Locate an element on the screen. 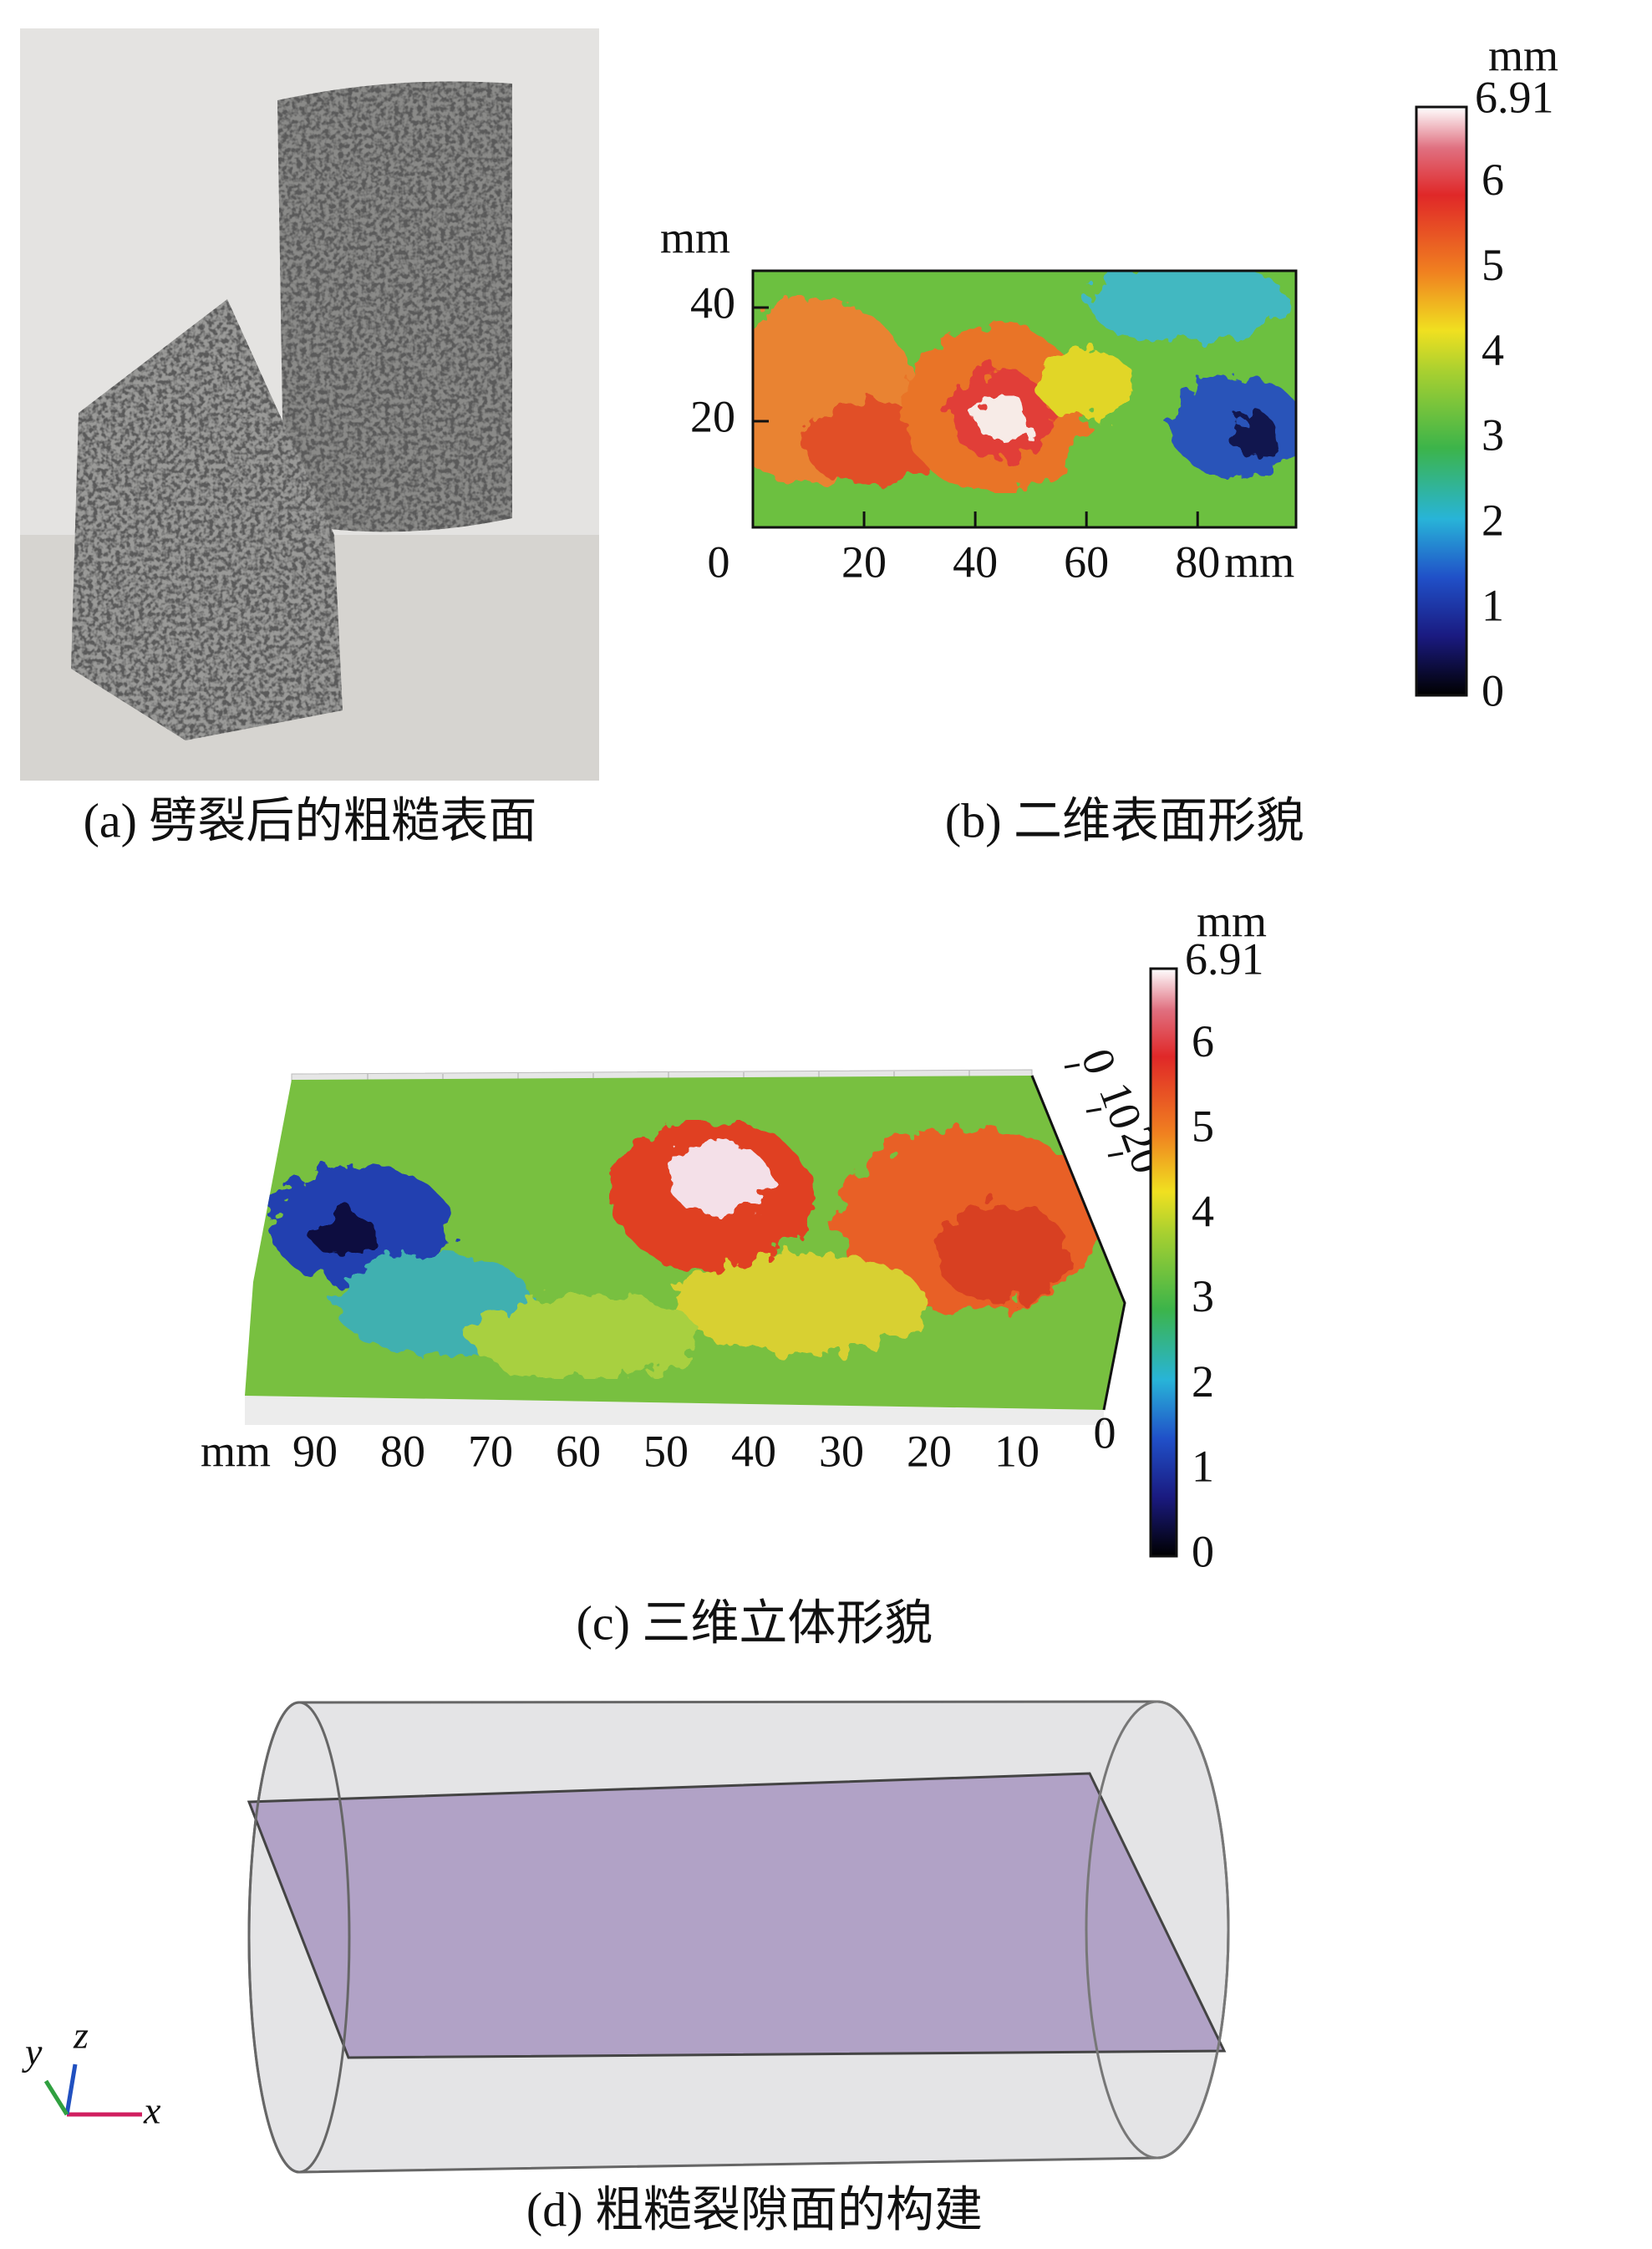  axis-z-label: z is located at coordinates (81, 2036).